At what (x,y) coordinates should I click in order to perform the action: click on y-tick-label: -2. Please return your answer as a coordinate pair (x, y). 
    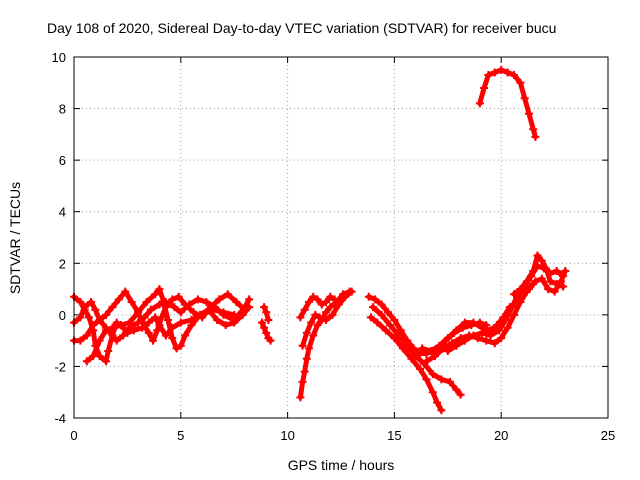
    Looking at the image, I should click on (60, 366).